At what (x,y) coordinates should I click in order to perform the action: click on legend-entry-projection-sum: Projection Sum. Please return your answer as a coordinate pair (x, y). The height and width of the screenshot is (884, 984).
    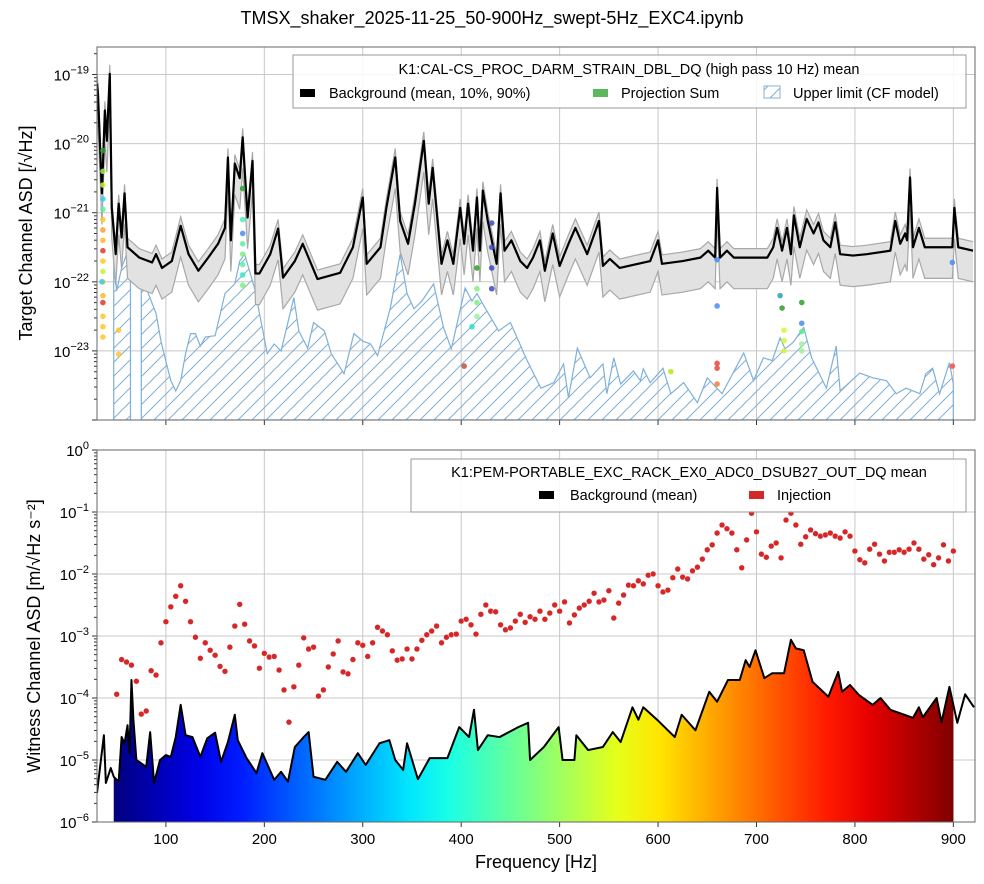
    Looking at the image, I should click on (670, 94).